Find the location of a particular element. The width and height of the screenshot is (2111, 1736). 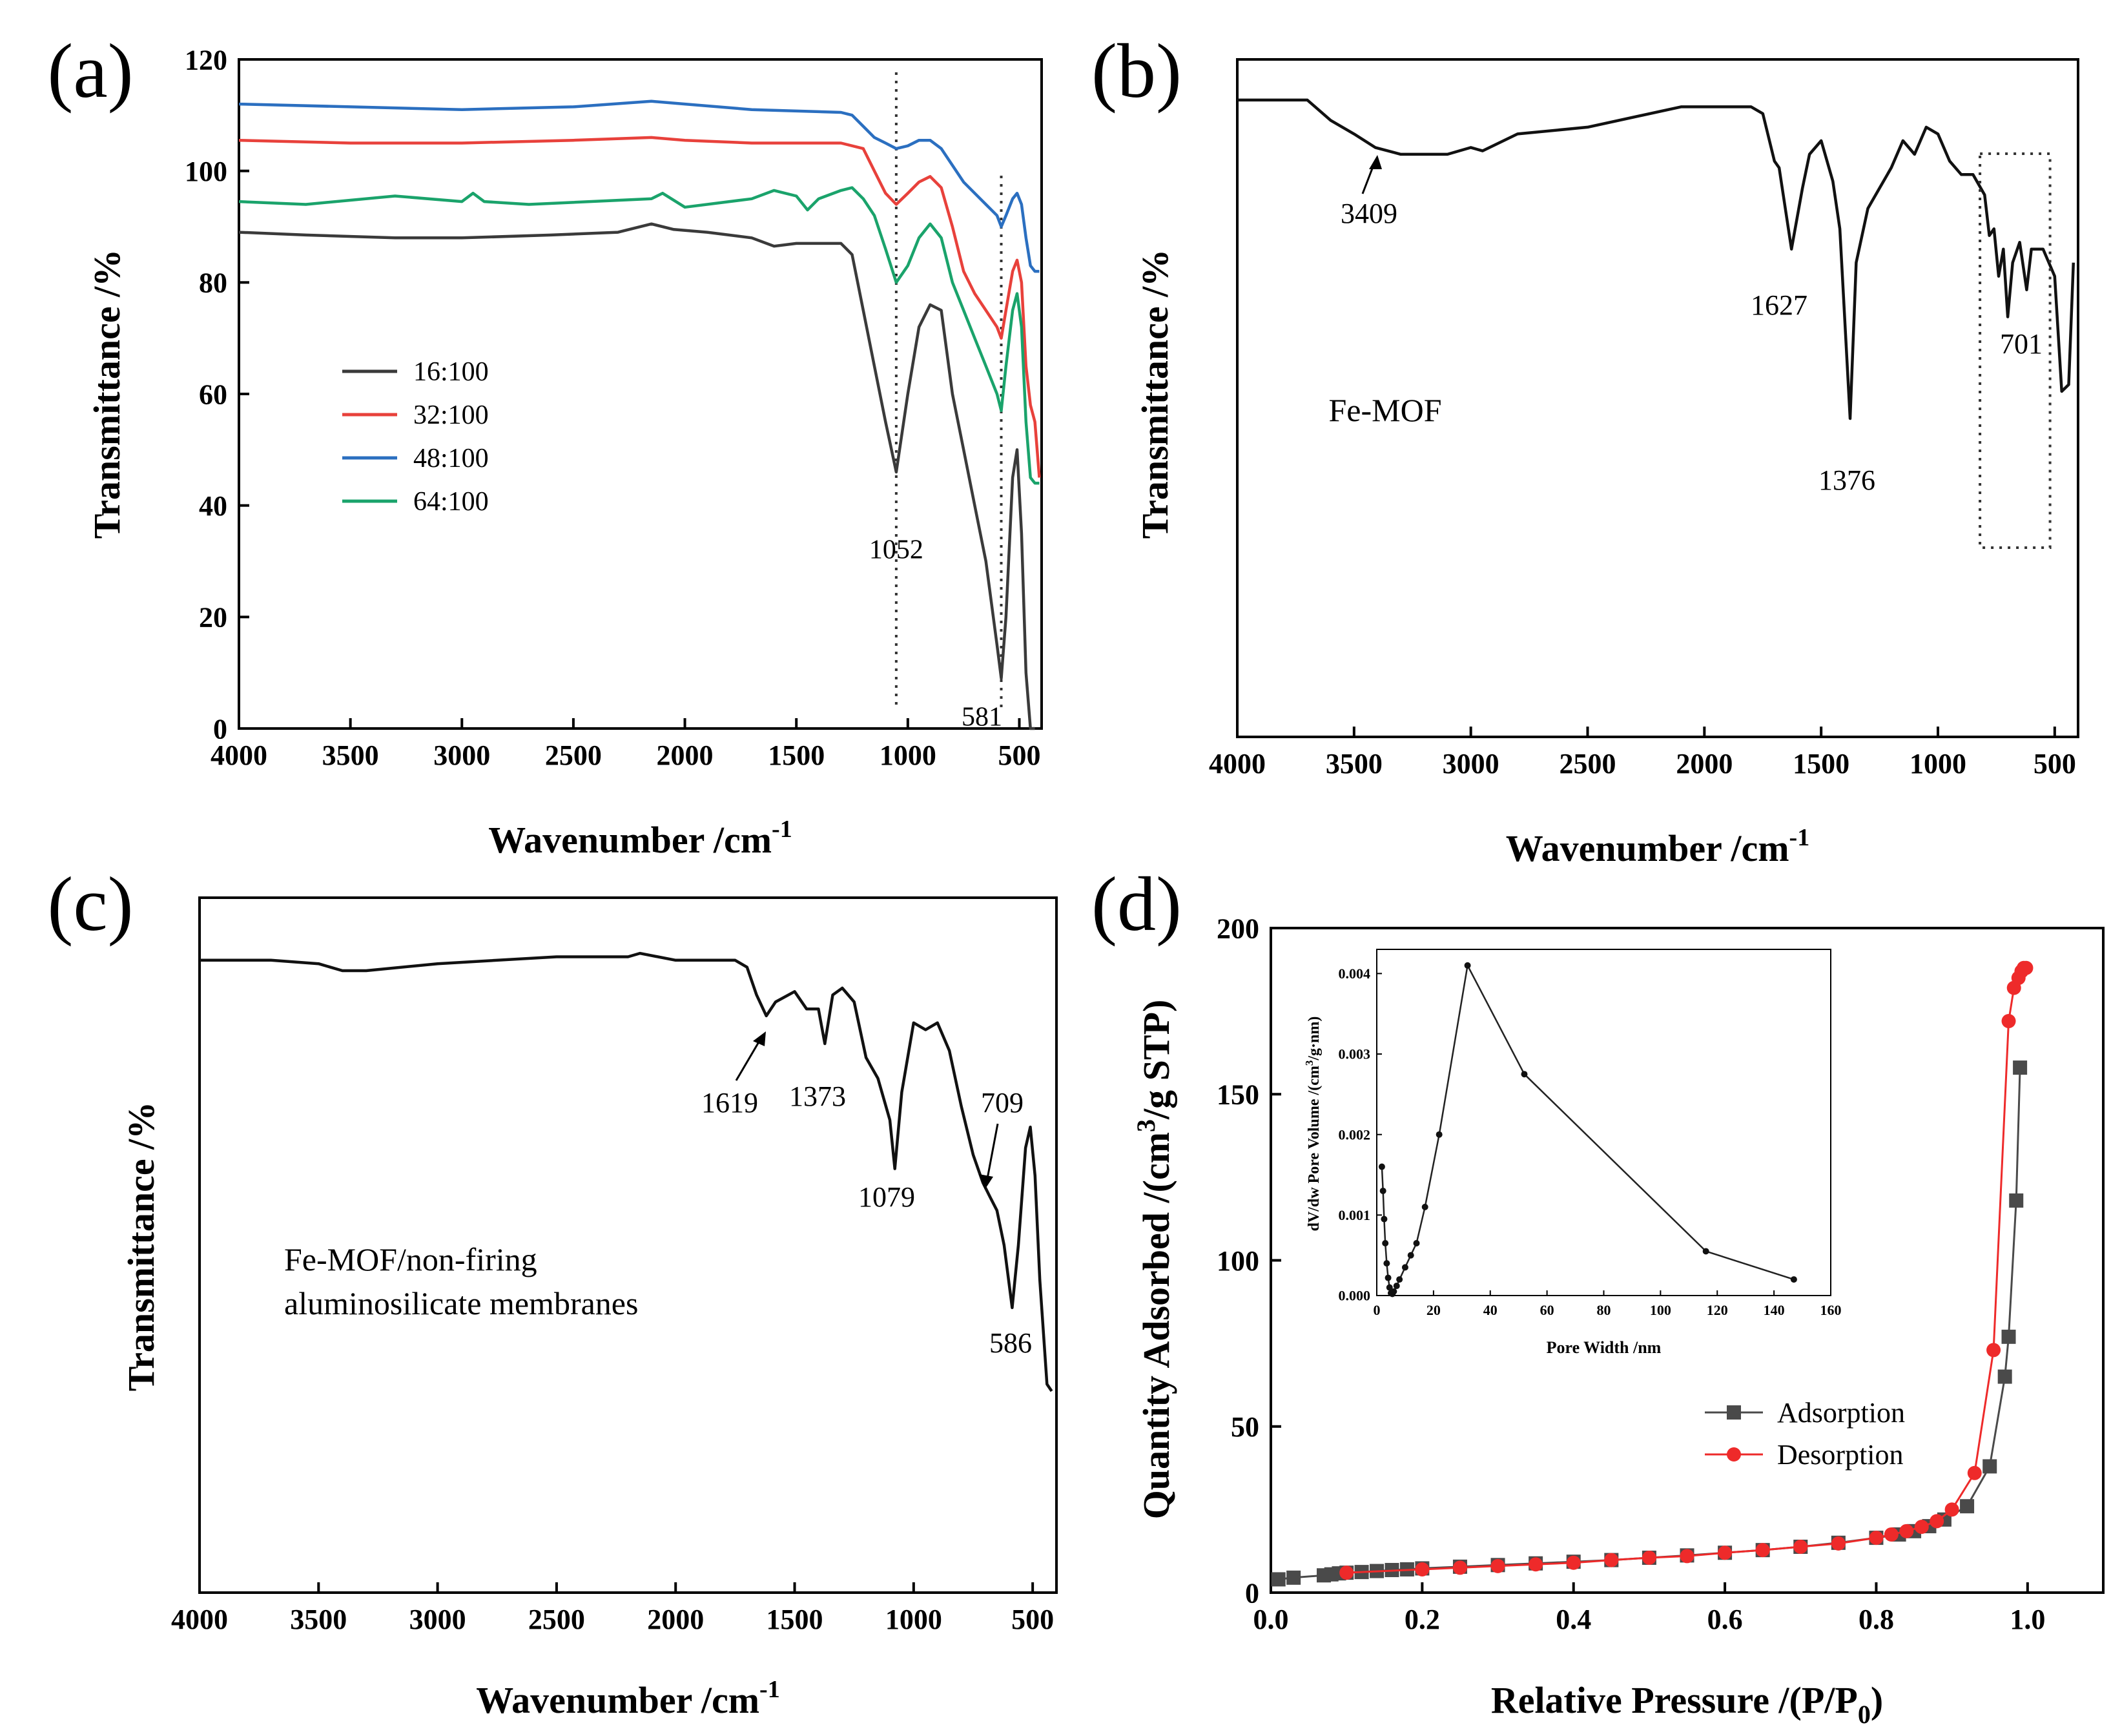

x-tick-label: 0.6 is located at coordinates (1725, 1619).